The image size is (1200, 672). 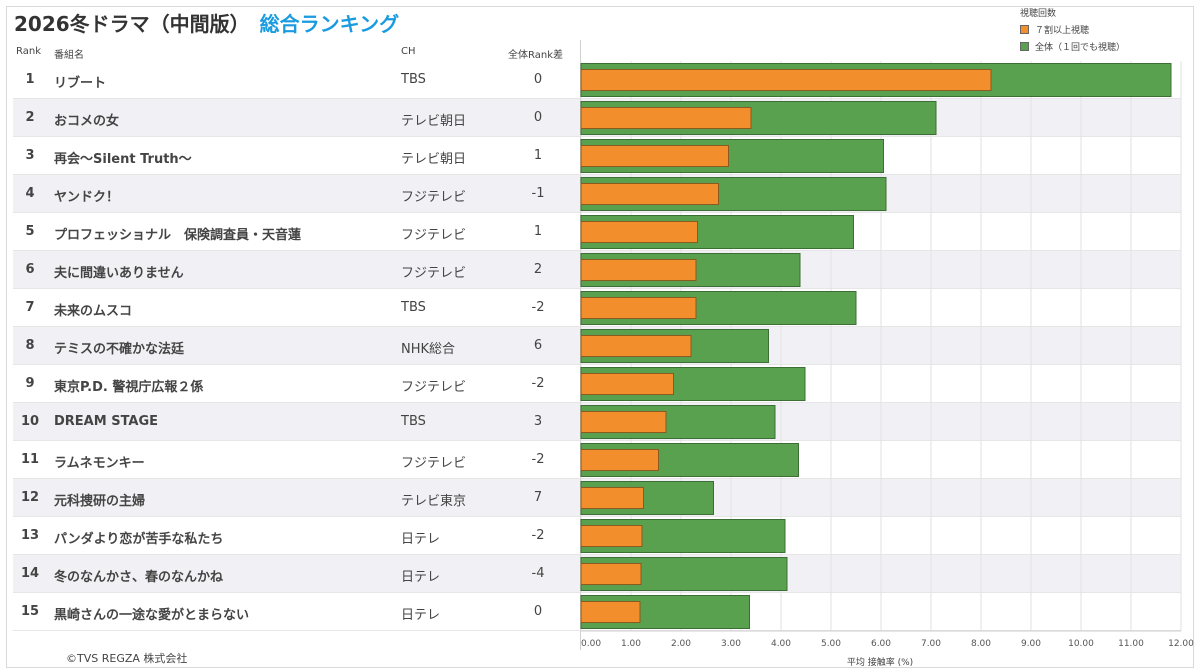 What do you see at coordinates (30, 345) in the screenshot?
I see `rank-cell: 8` at bounding box center [30, 345].